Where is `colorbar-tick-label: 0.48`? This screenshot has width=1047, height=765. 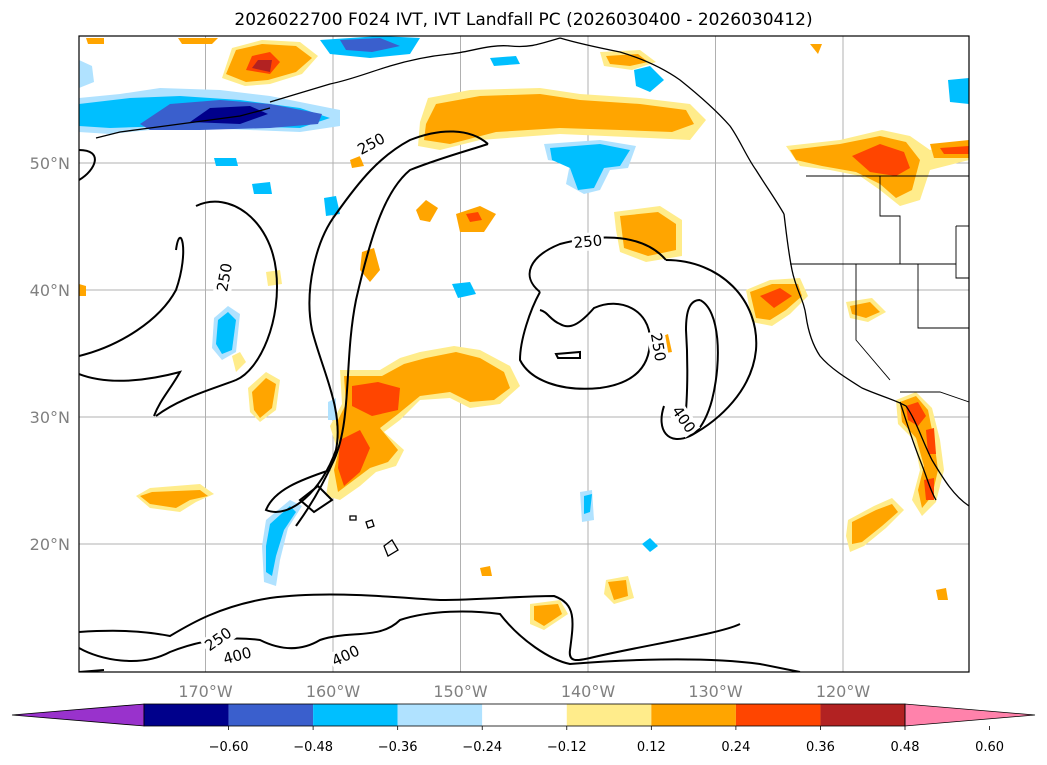
colorbar-tick-label: 0.48 is located at coordinates (905, 747).